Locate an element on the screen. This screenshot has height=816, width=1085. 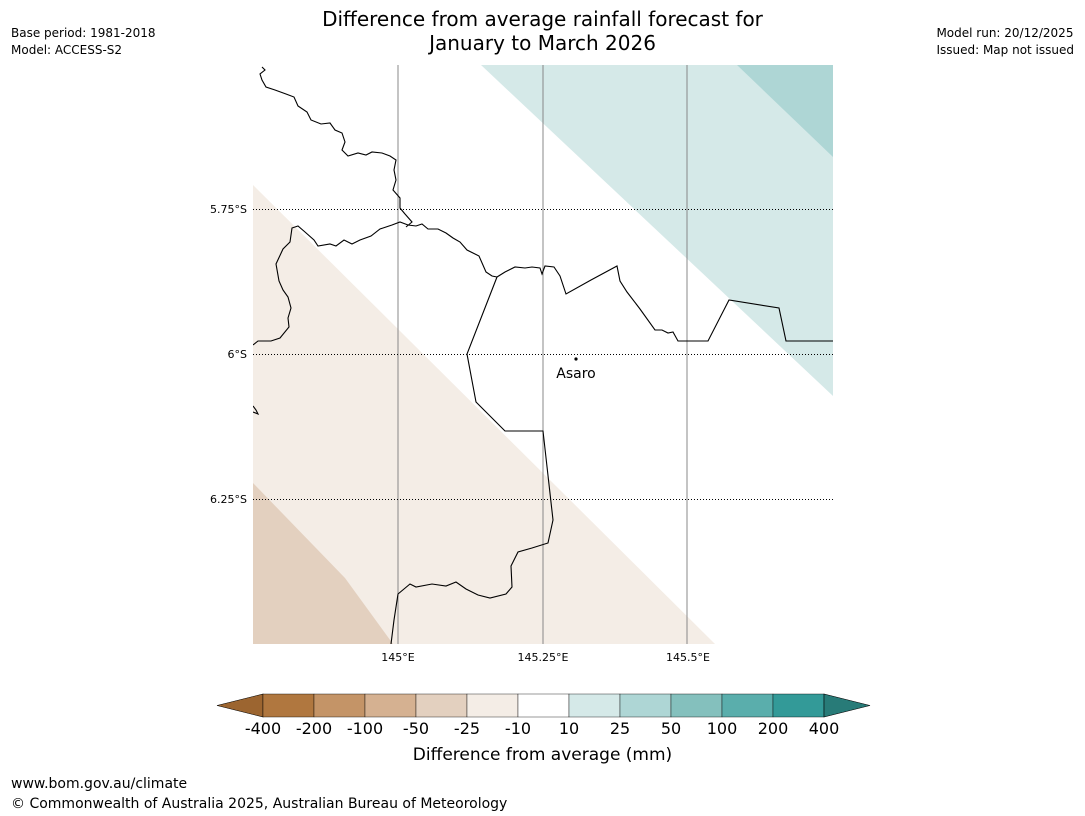
base-period-text: Base period: 1981-2018 is located at coordinates (83, 33).